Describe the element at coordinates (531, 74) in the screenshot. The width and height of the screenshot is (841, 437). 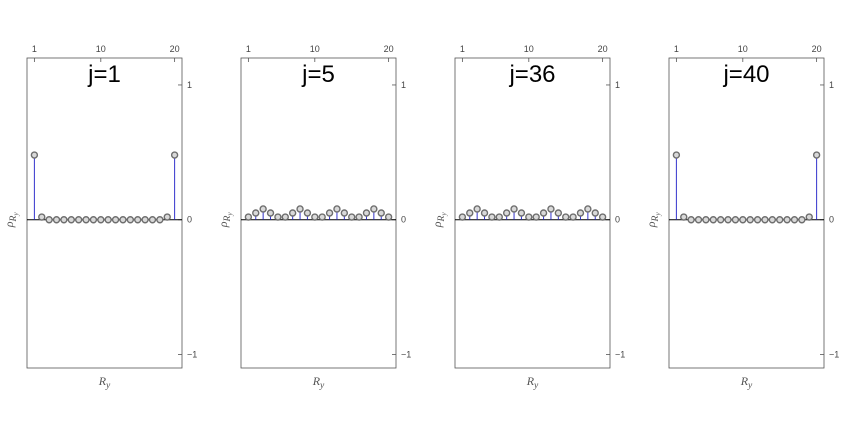
I see `panel-title: j=36` at that location.